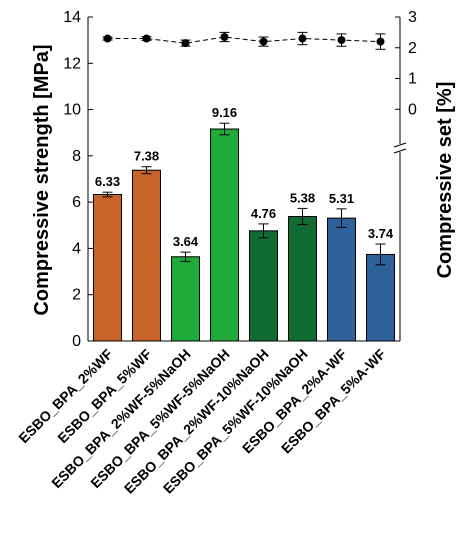  What do you see at coordinates (235, 421) in the screenshot?
I see `category-label: ESBO_BPA_5%WF-10%NaOH` at bounding box center [235, 421].